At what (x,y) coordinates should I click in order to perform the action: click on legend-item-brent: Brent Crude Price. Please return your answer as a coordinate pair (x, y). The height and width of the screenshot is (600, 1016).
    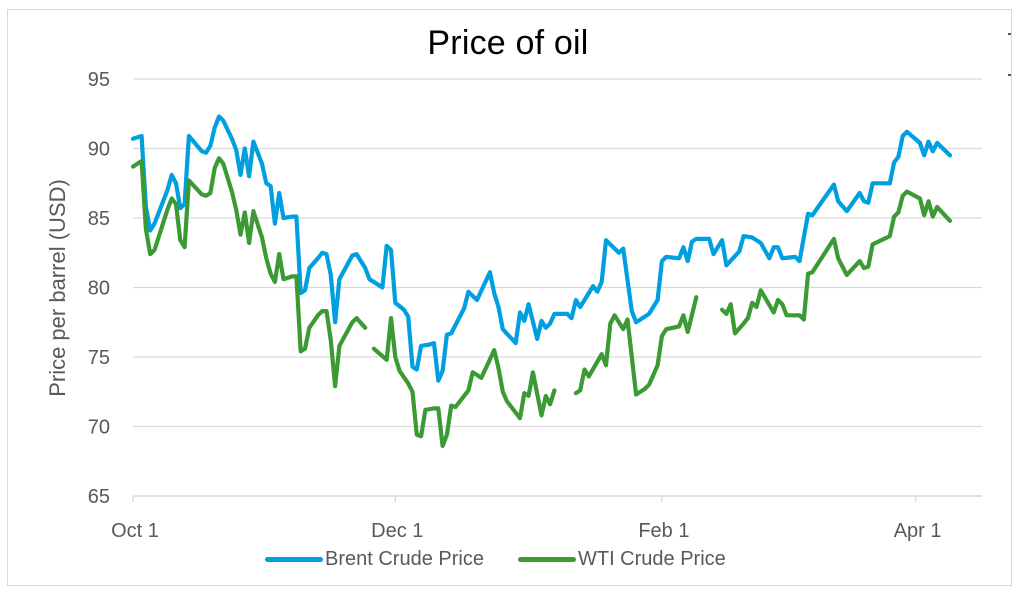
    Looking at the image, I should click on (374, 559).